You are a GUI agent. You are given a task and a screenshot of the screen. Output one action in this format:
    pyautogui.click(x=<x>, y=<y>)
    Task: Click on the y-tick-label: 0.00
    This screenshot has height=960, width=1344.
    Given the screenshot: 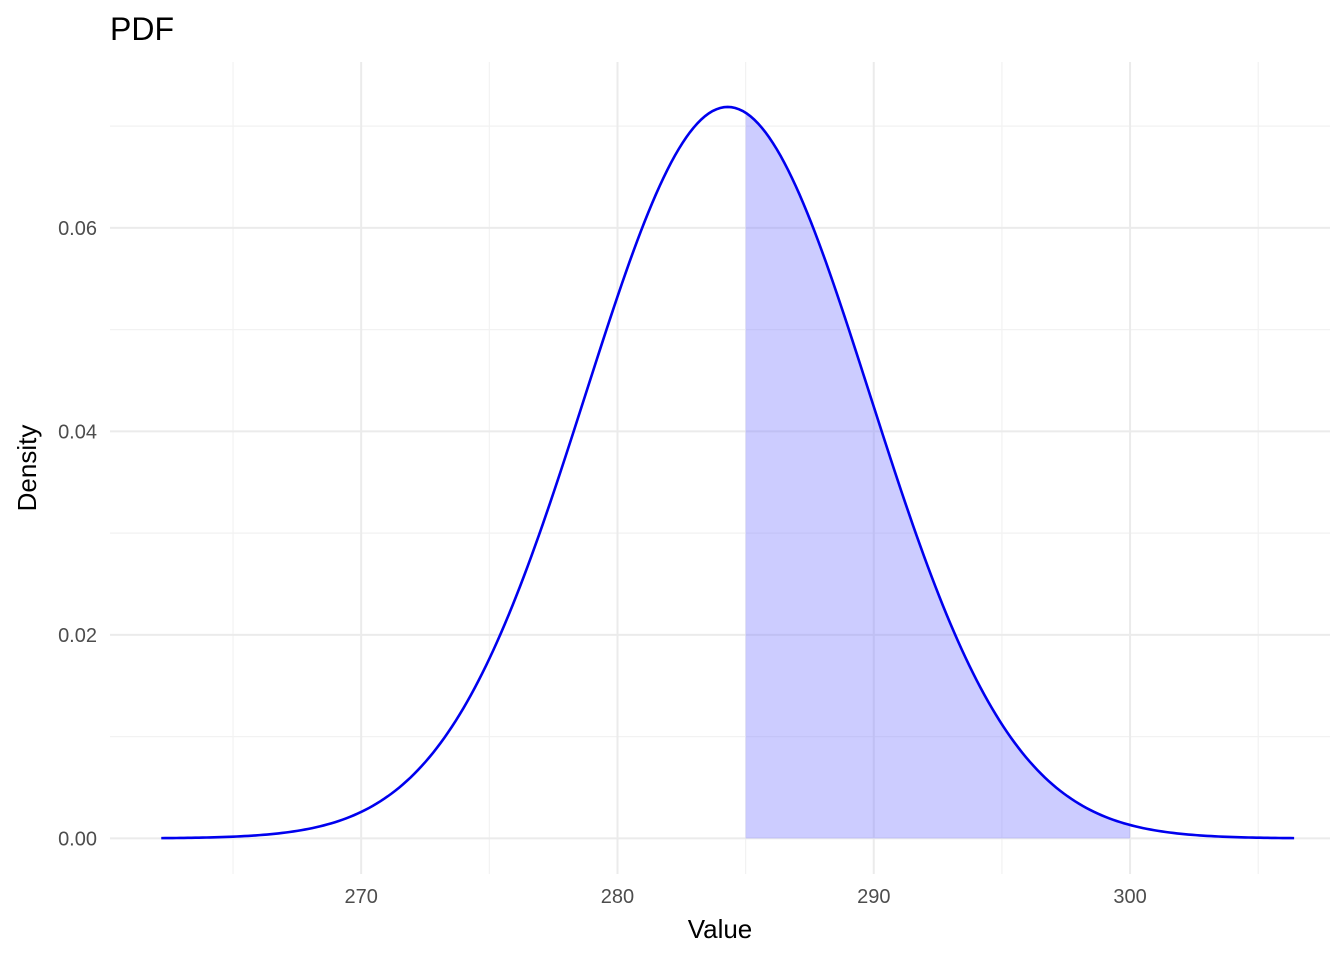 What is the action you would take?
    pyautogui.click(x=77, y=839)
    